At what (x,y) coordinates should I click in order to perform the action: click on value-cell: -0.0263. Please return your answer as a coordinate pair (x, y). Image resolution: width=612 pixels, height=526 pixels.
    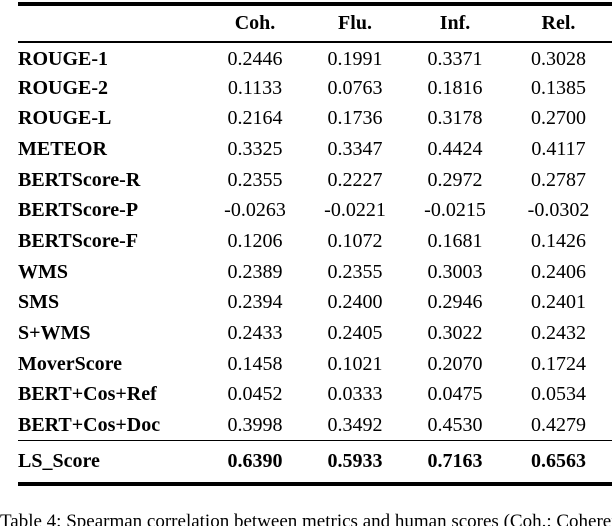
    Looking at the image, I should click on (255, 210).